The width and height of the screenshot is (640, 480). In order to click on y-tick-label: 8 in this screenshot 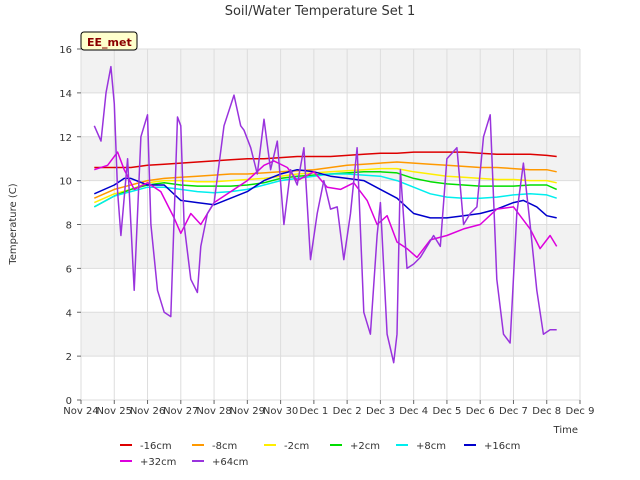, I will do `click(69, 226)`.